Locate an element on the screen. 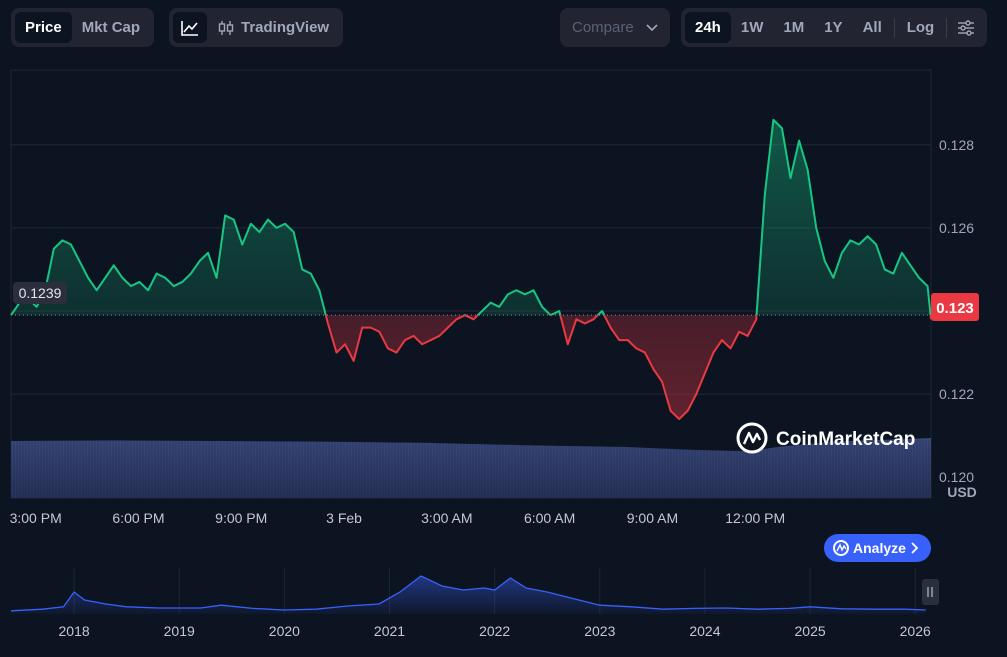 This screenshot has width=1007, height=657. navigator-year-label: 2026 is located at coordinates (915, 631).